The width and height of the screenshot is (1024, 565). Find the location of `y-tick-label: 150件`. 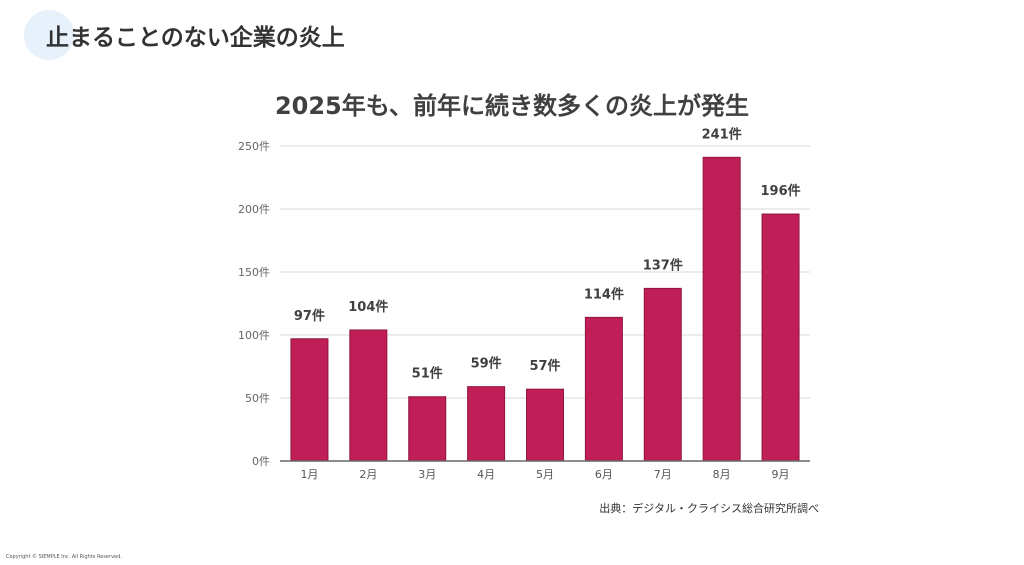

y-tick-label: 150件 is located at coordinates (254, 272).